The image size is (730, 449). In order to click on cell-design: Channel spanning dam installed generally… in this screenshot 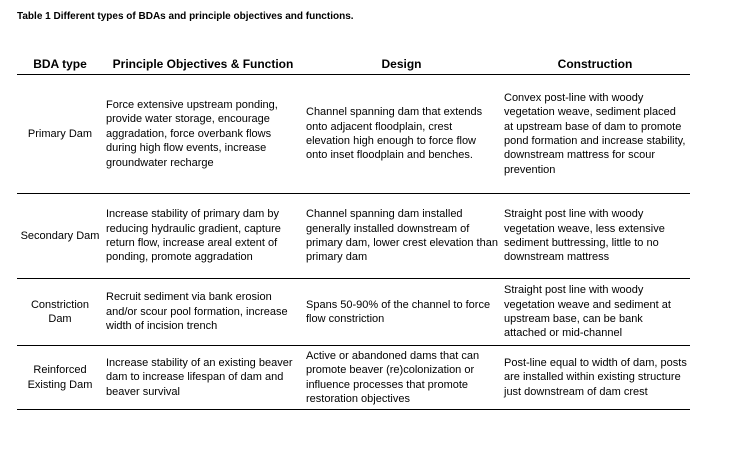, I will do `click(401, 236)`.